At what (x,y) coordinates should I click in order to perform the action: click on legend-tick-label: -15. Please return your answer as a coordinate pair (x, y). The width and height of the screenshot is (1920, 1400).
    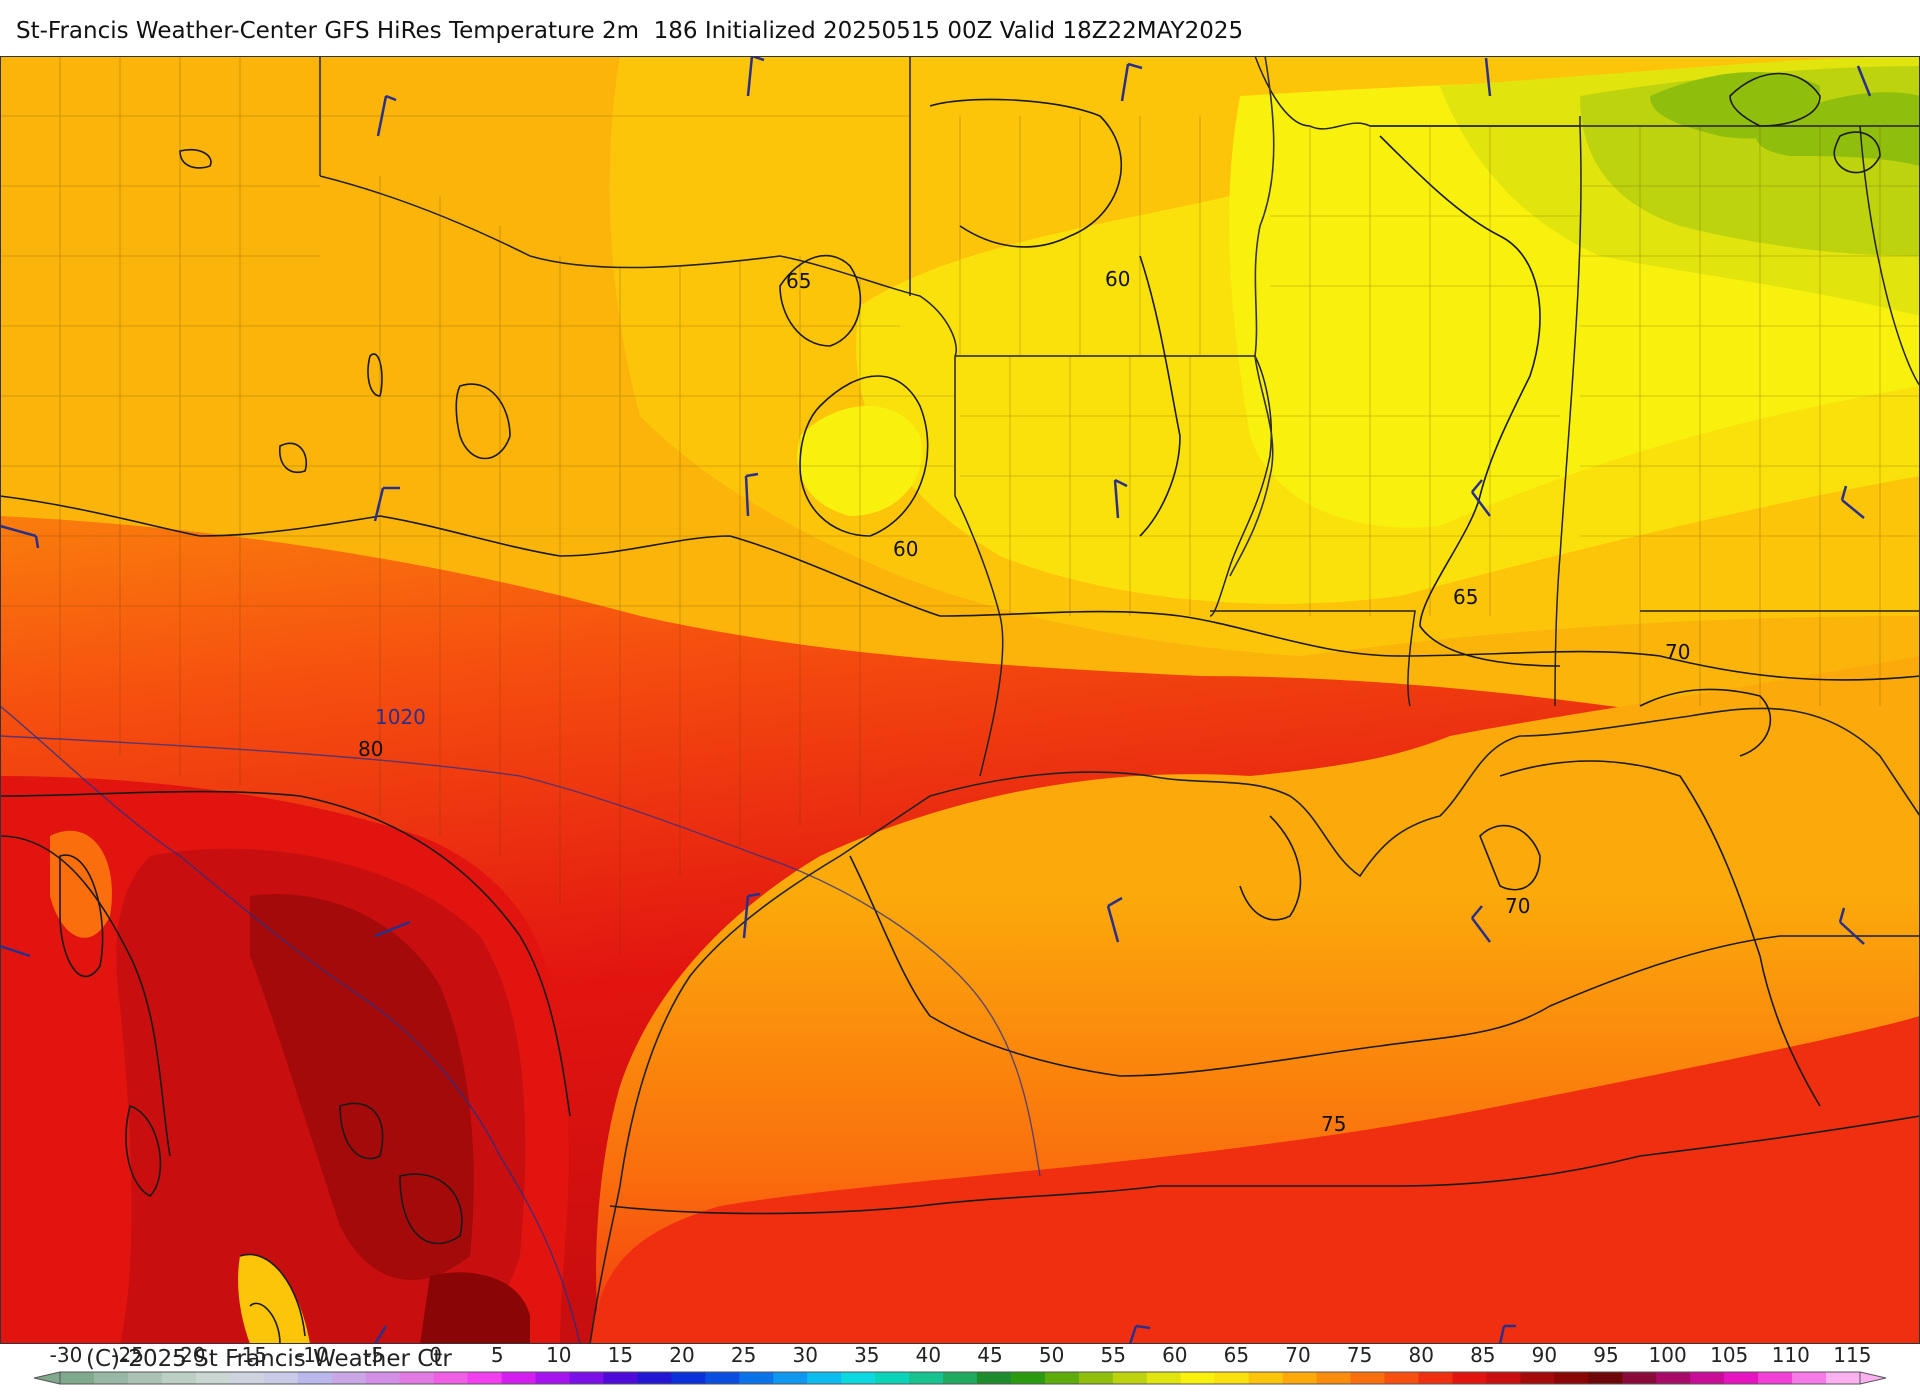
    Looking at the image, I should click on (250, 1355).